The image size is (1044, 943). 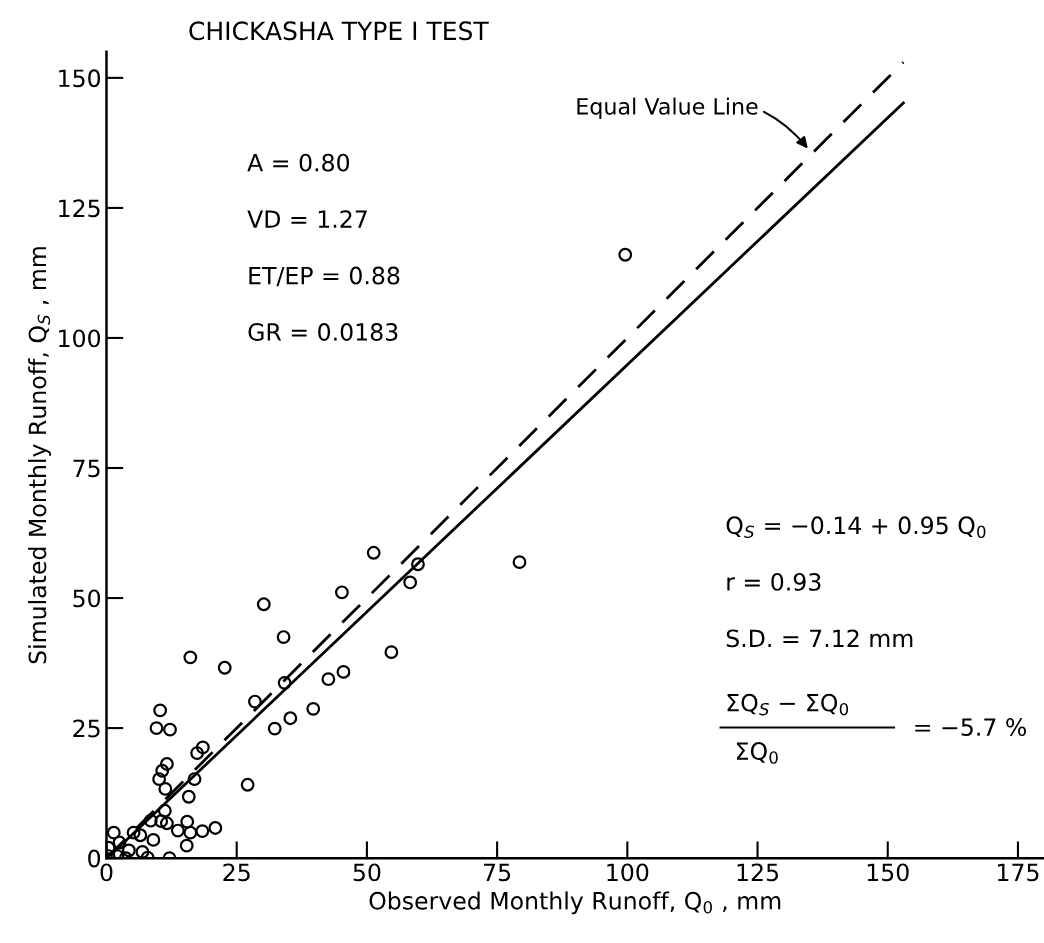 What do you see at coordinates (307, 219) in the screenshot?
I see `annotation: VD = 1.27` at bounding box center [307, 219].